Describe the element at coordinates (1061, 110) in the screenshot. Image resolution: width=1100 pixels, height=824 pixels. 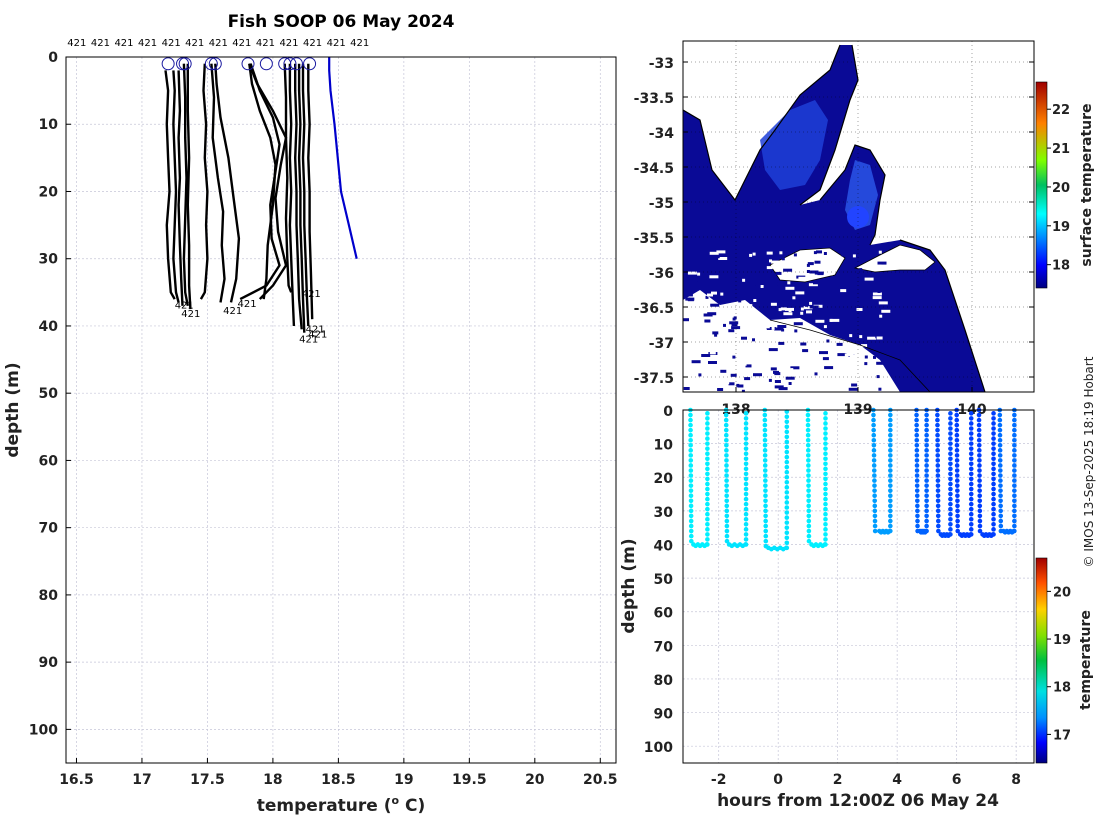
I see `sst-colorbar-tick-label: 22` at that location.